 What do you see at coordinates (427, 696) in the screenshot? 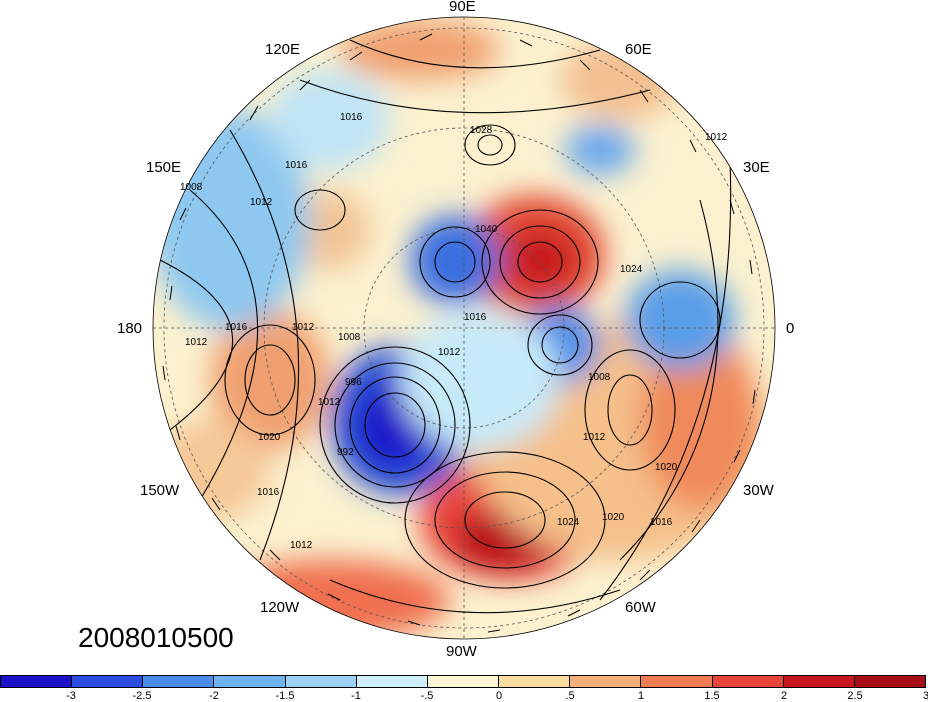
I see `colorbar-tick-label: -.5` at bounding box center [427, 696].